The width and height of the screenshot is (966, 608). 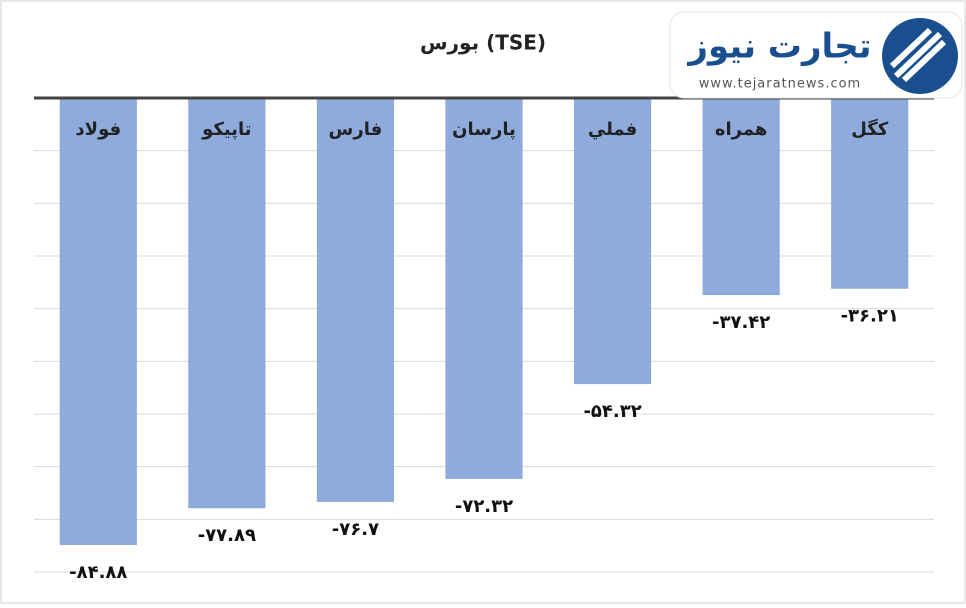 What do you see at coordinates (741, 129) in the screenshot?
I see `category-label: همراه` at bounding box center [741, 129].